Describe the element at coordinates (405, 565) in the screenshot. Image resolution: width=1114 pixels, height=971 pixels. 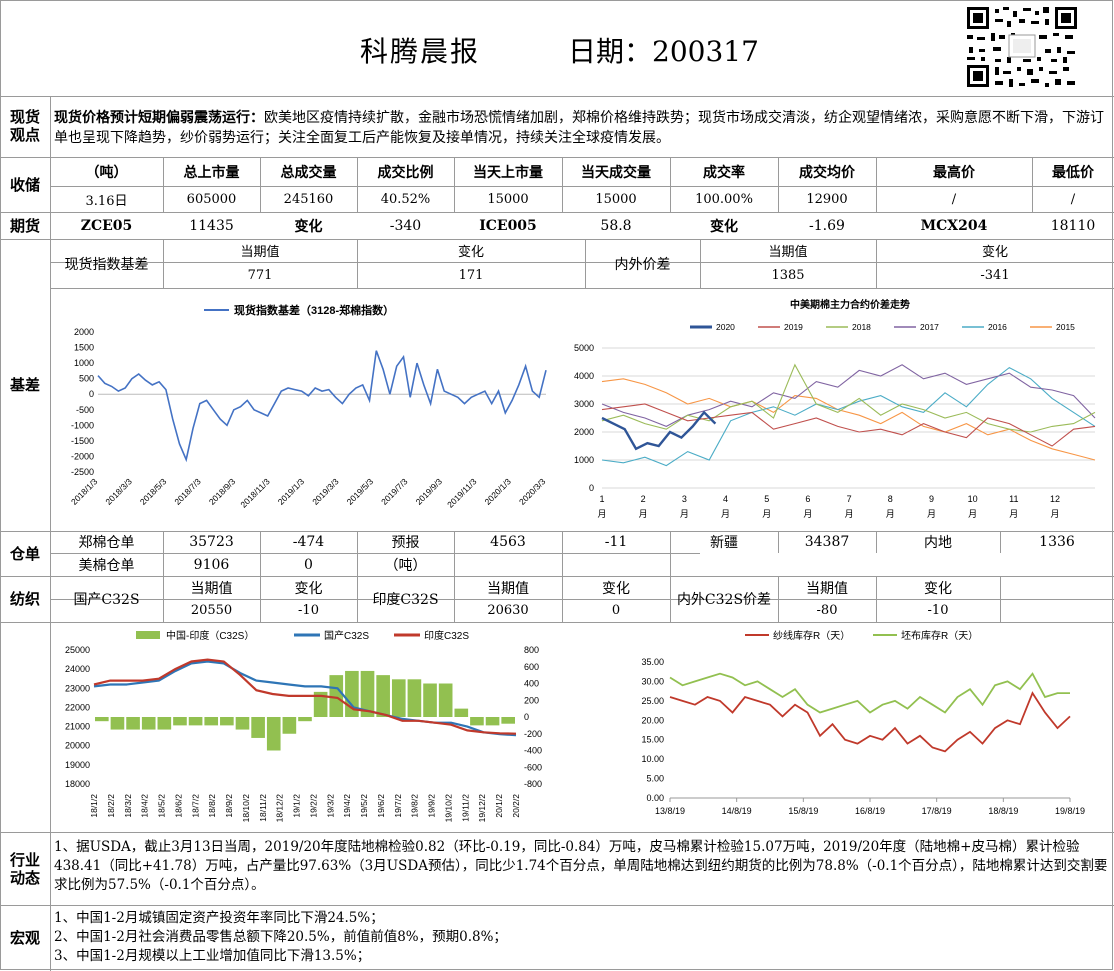
I see `warehouse-r2-3: （吨）` at that location.